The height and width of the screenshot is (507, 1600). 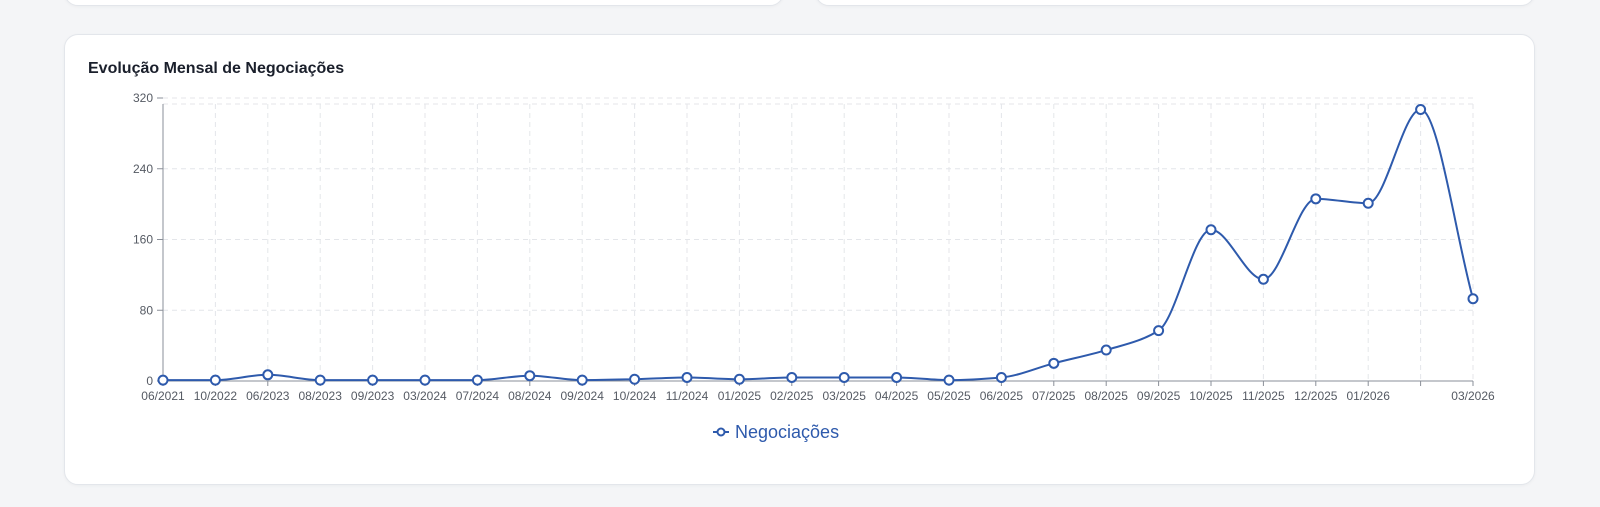 What do you see at coordinates (1159, 396) in the screenshot?
I see `x-tick-label: 09/2025` at bounding box center [1159, 396].